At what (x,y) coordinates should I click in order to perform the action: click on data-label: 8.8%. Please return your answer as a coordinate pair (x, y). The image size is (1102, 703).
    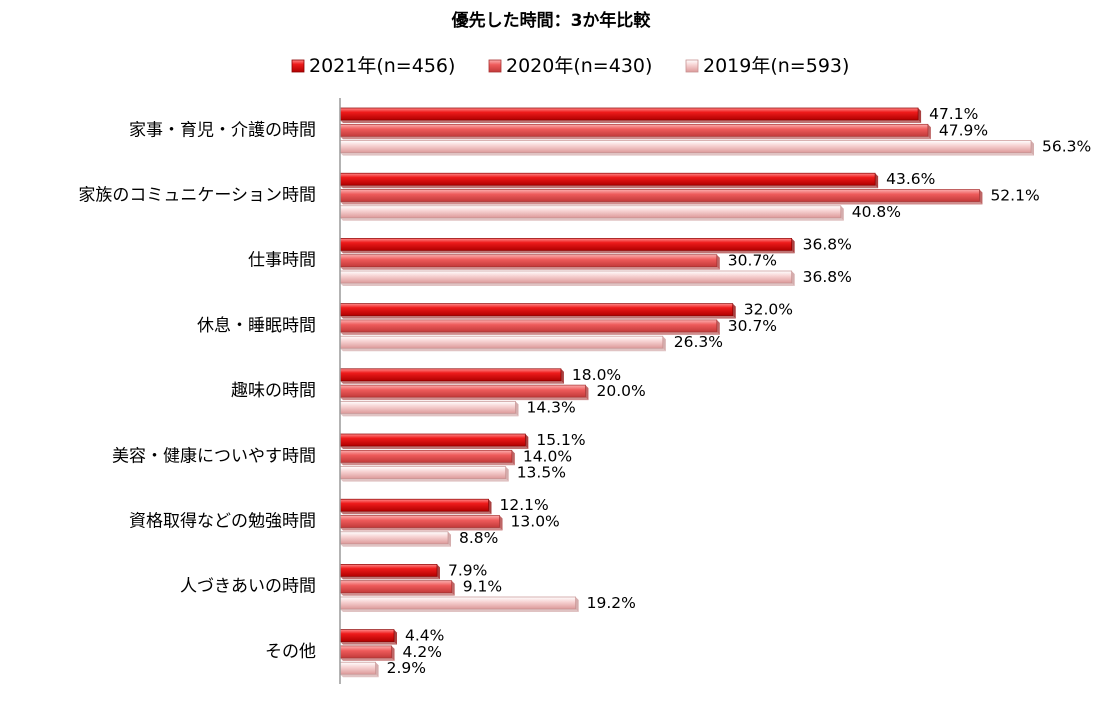
    Looking at the image, I should click on (478, 538).